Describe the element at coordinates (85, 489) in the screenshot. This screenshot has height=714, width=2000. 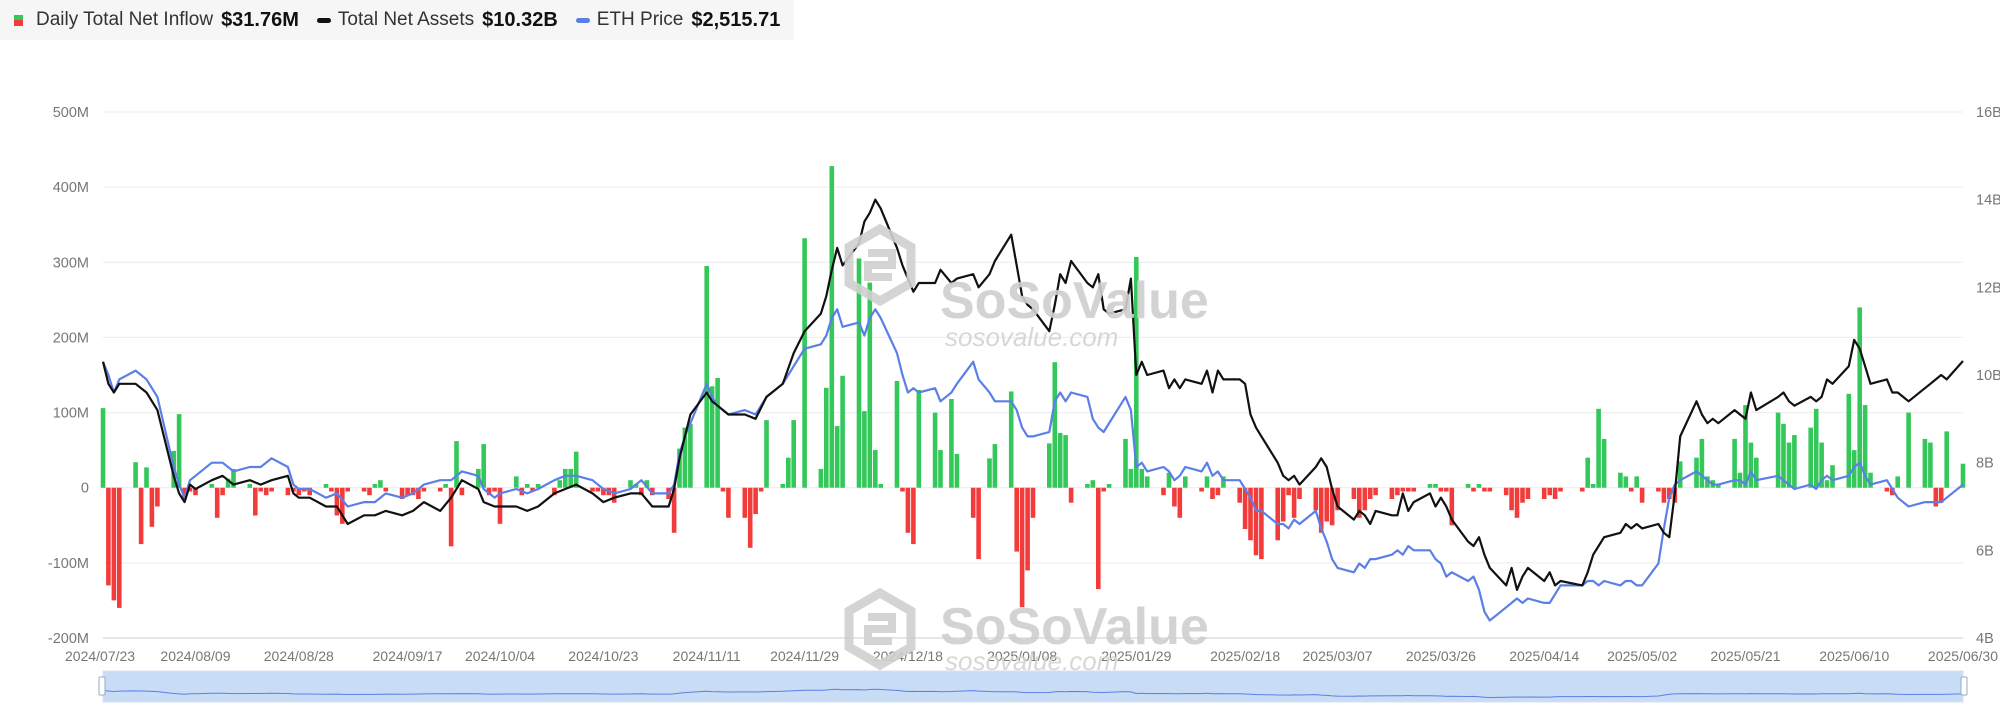
I see `left-tick-label: 0` at that location.